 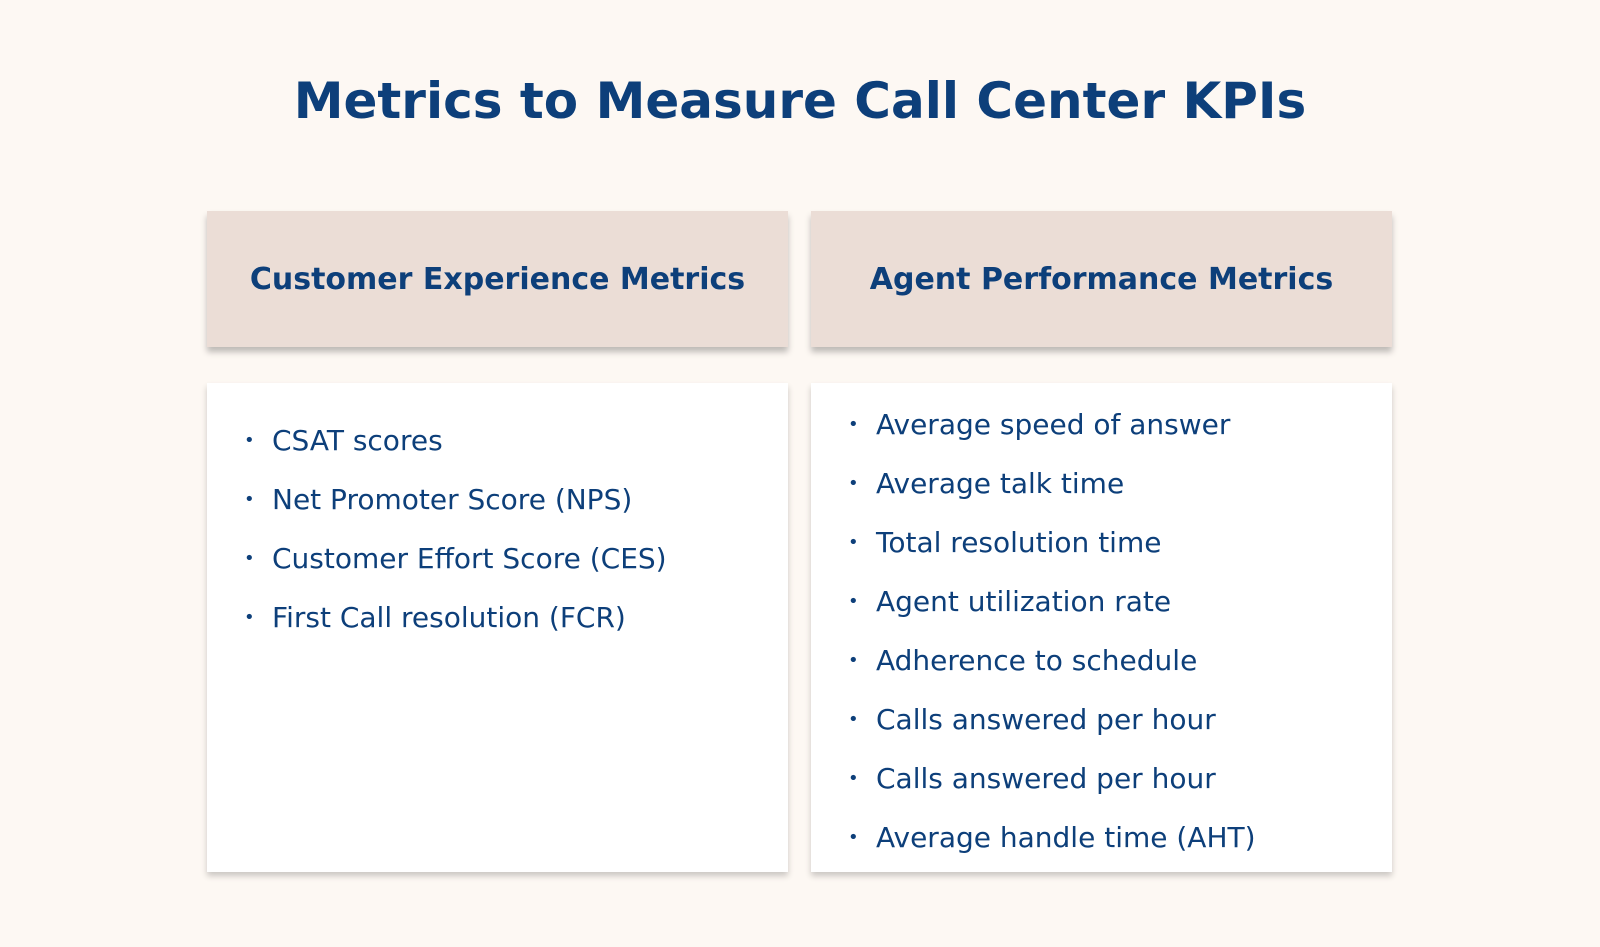 I want to click on metric-item: Average speed of answer, so click(x=1120, y=424).